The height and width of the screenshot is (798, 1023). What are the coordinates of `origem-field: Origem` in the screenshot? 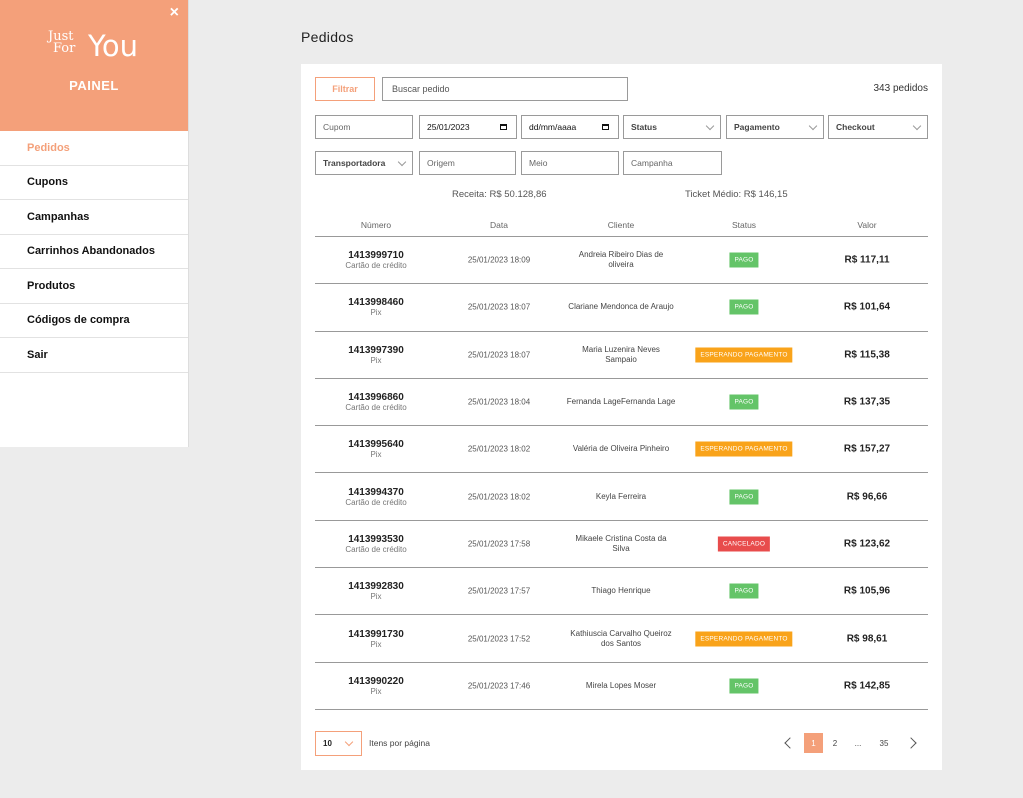 It's located at (467, 163).